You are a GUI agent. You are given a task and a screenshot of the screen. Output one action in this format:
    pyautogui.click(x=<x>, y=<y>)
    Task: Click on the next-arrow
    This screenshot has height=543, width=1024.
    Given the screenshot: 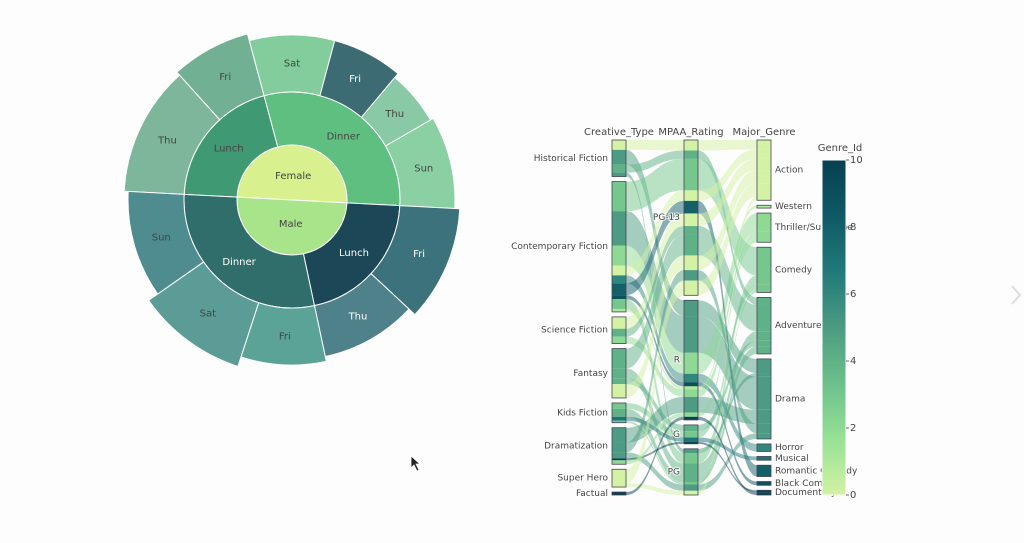 What is the action you would take?
    pyautogui.click(x=1016, y=295)
    